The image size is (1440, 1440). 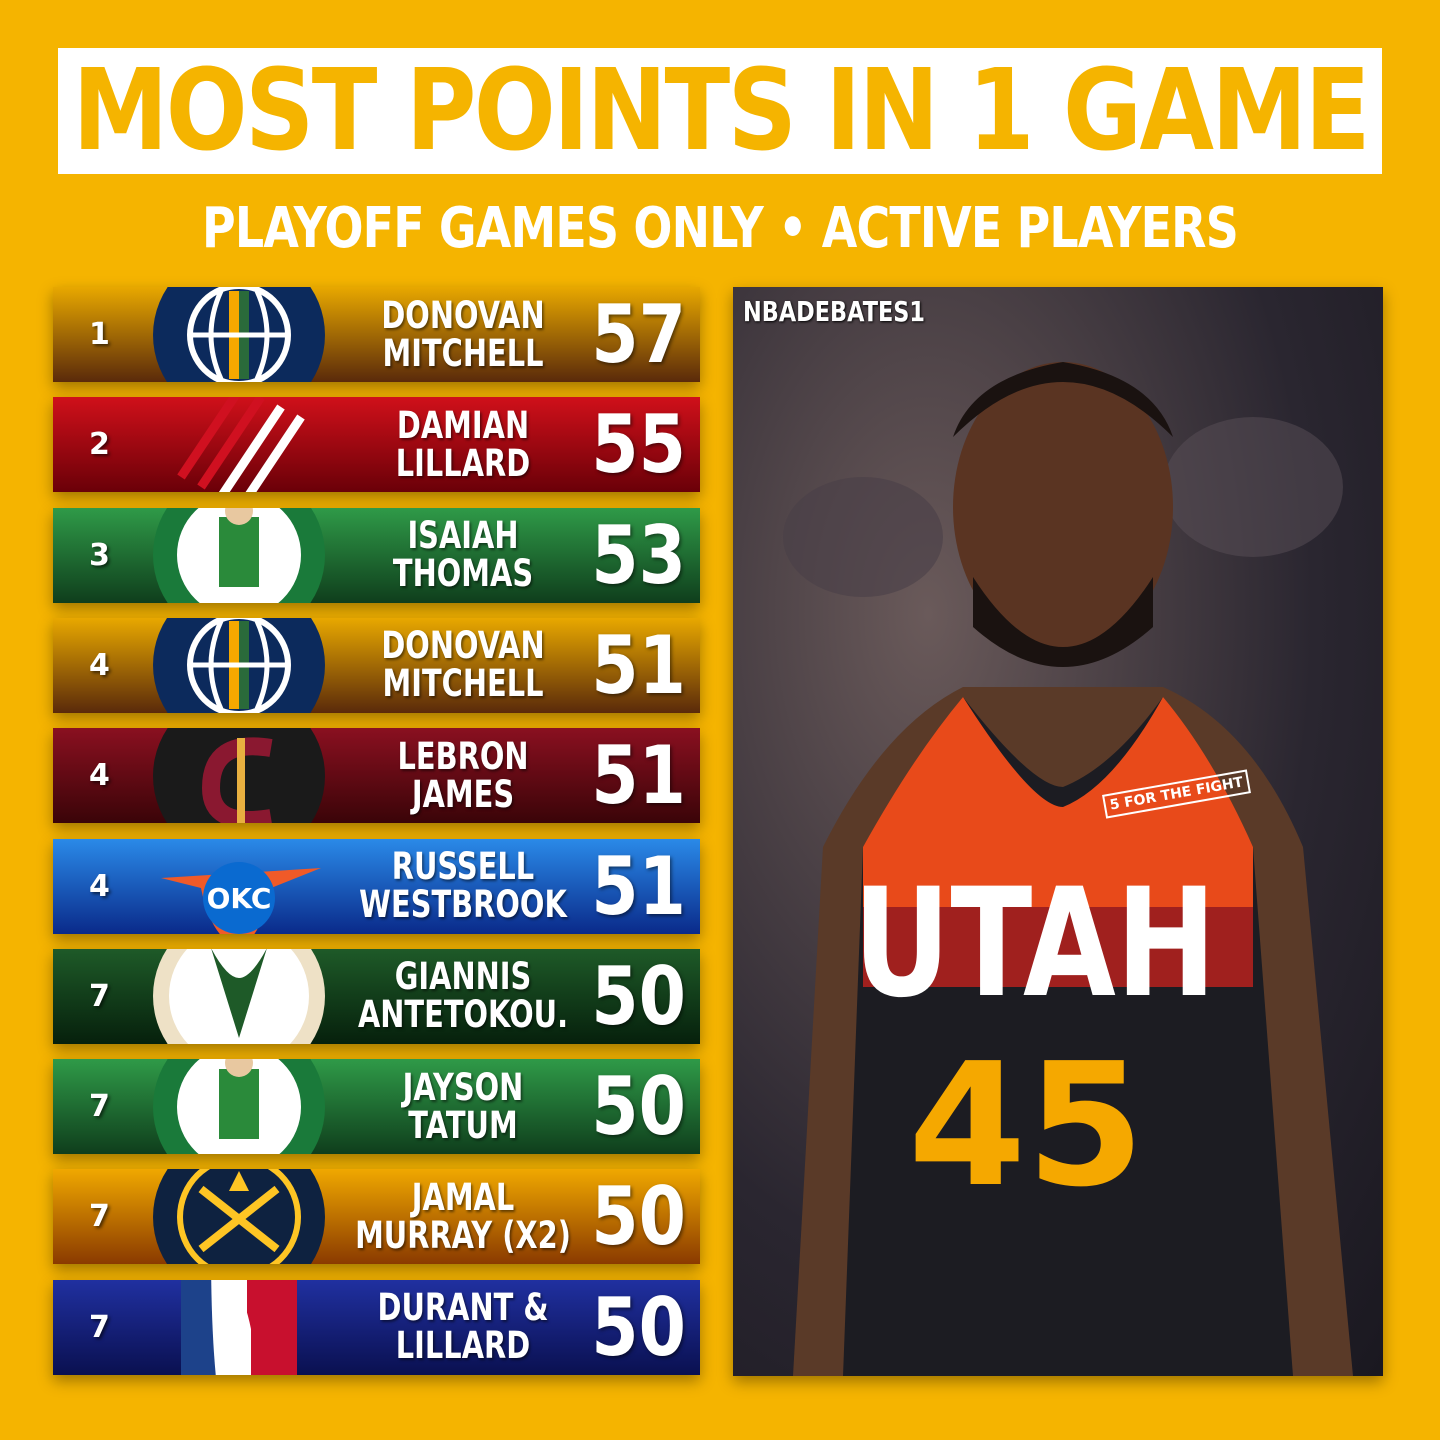 What do you see at coordinates (720, 228) in the screenshot?
I see `subtitle: PLAYOFF GAMES ONLY • ACTIVE PLAYERS` at bounding box center [720, 228].